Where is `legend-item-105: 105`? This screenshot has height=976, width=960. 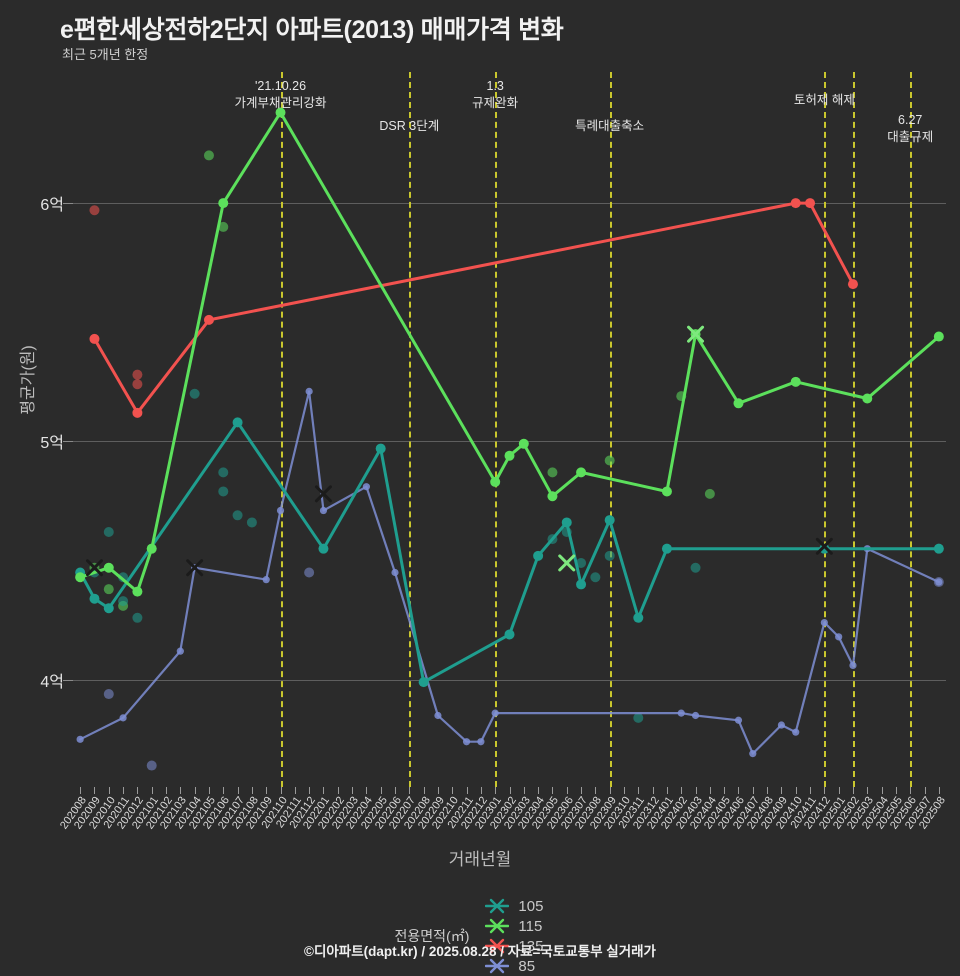
legend-item-105: 105 is located at coordinates (514, 906).